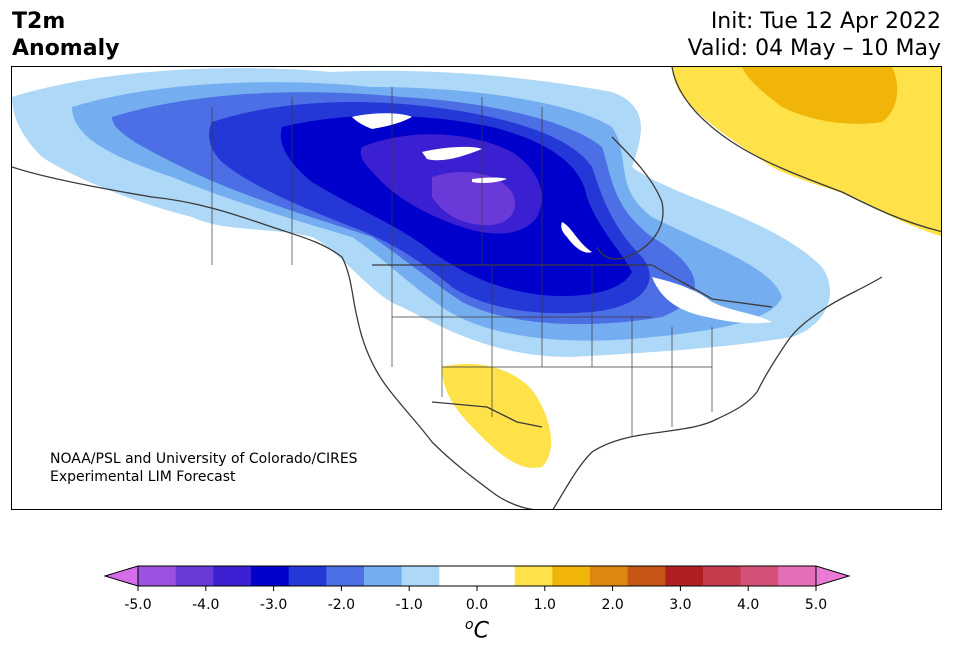 Image resolution: width=953 pixels, height=656 pixels. What do you see at coordinates (341, 605) in the screenshot?
I see `colorbar-tick-label: -2.0` at bounding box center [341, 605].